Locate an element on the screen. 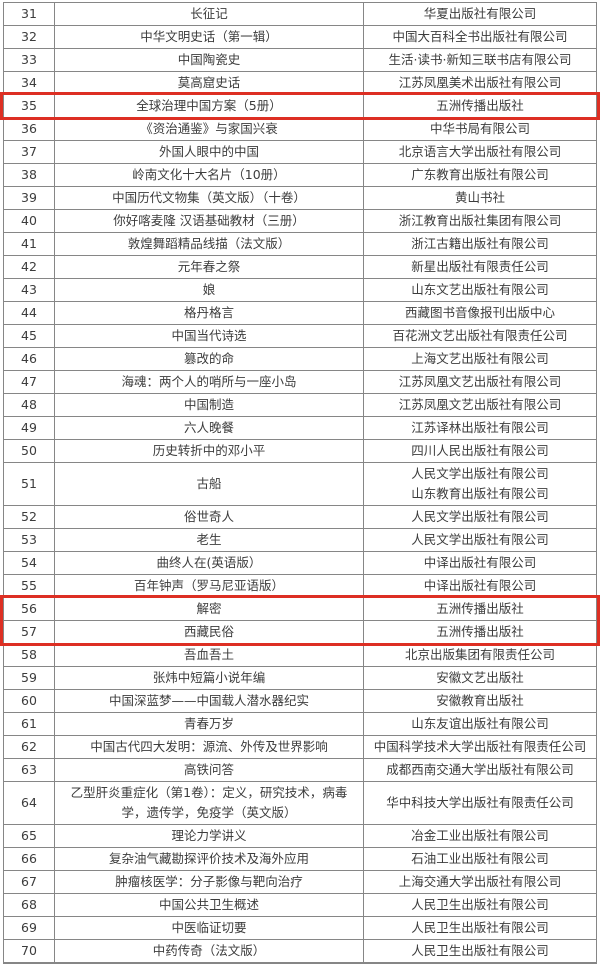  table-row: 54 曲终人在(英语版） 中译出版社有限公司 is located at coordinates (300, 563).